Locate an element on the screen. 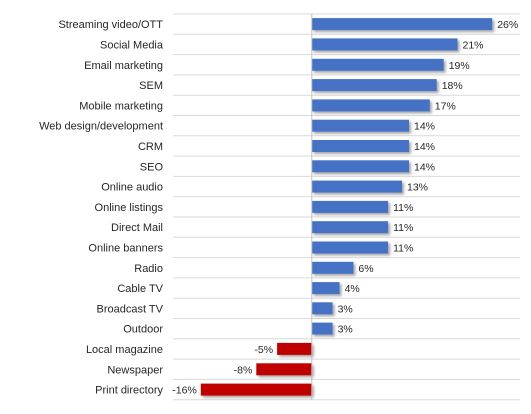 The width and height of the screenshot is (531, 414). category-label: CRM is located at coordinates (150, 147).